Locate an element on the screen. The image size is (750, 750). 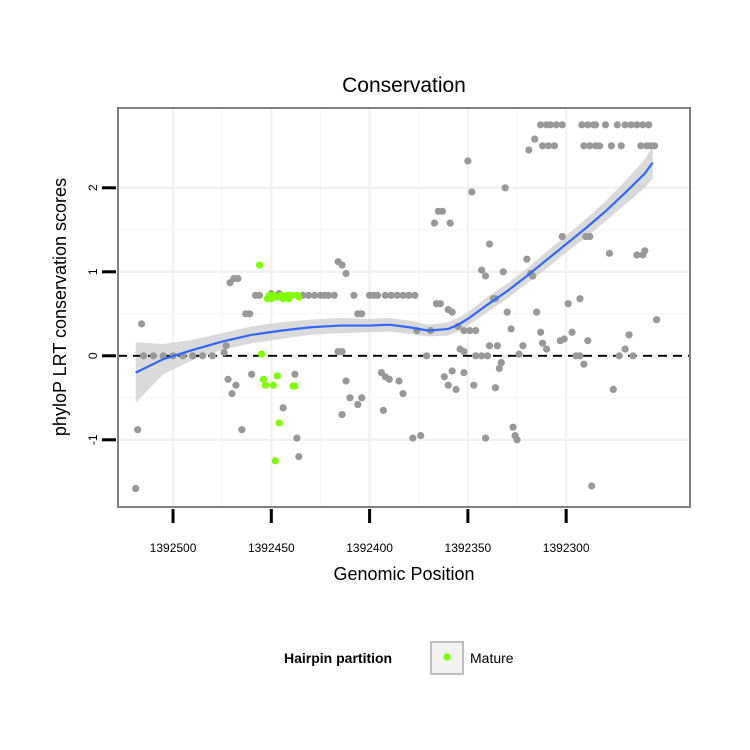
y-tick-label: 0 is located at coordinates (93, 355).